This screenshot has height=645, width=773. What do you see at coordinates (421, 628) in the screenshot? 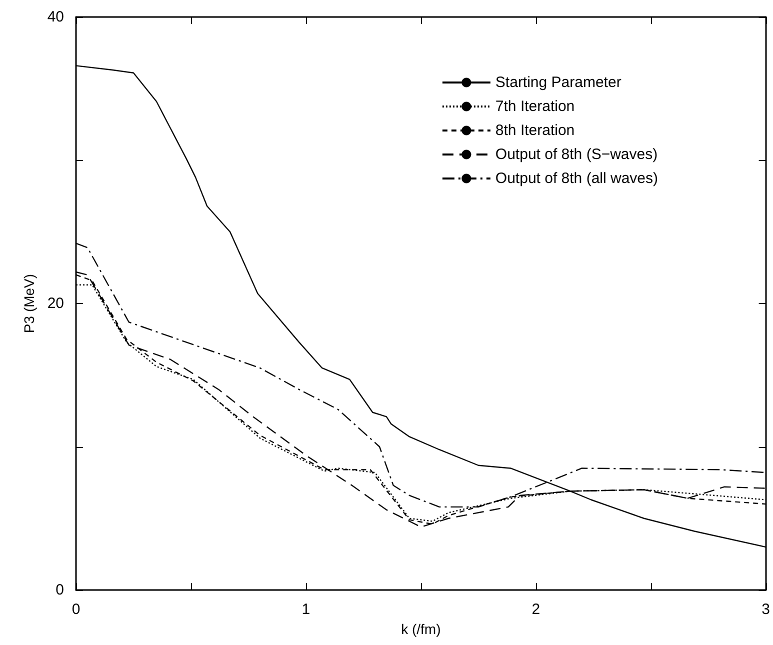
I see `x-axis-title: k (/fm)` at bounding box center [421, 628].